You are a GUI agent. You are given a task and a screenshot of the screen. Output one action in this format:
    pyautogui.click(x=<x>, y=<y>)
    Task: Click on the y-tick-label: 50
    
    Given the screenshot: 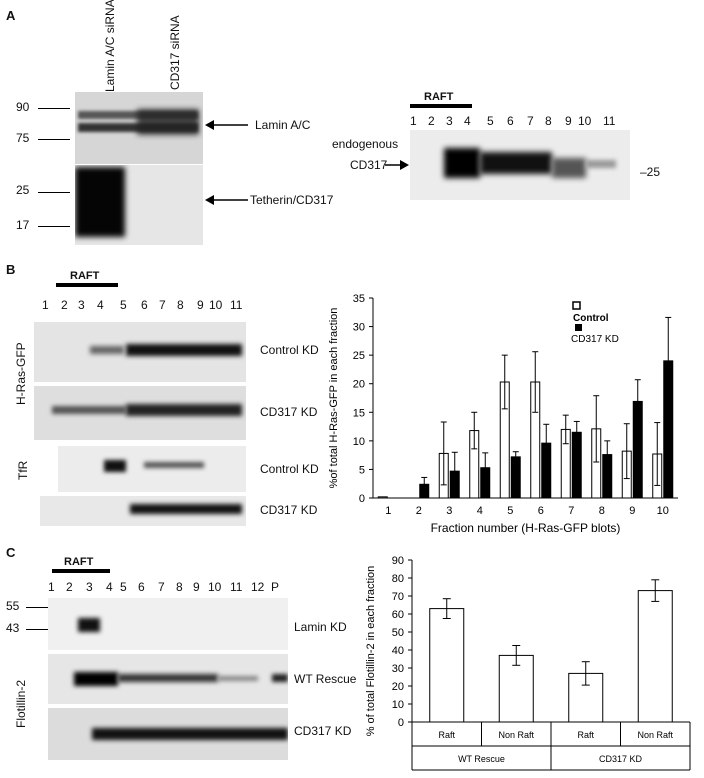 What is the action you would take?
    pyautogui.click(x=398, y=633)
    